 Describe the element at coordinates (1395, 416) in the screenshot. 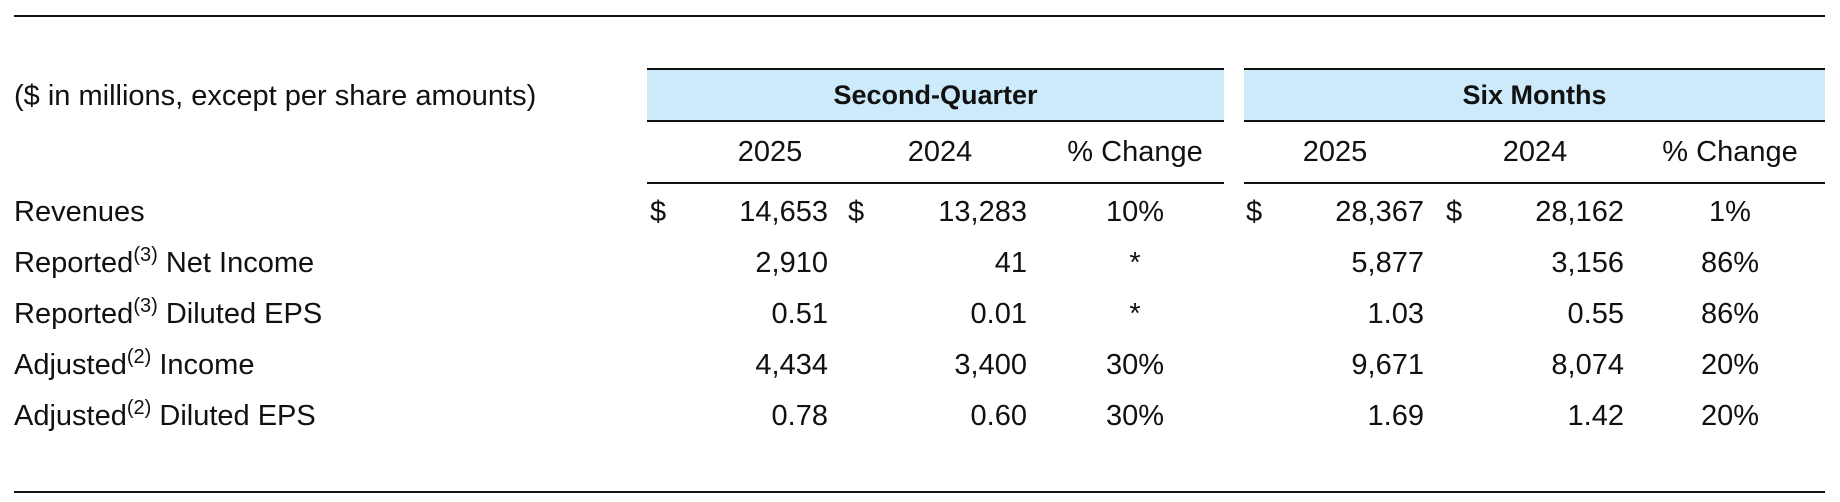

I see `cell-s-2025: 1.69` at that location.